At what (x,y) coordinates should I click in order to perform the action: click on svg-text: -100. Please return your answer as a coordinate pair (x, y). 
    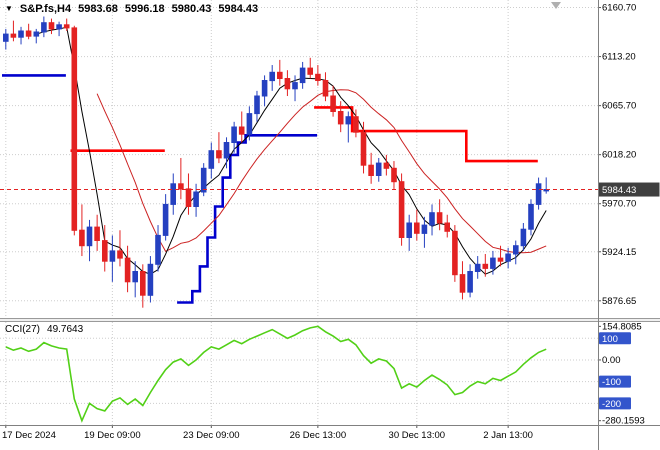
    Looking at the image, I should click on (611, 382).